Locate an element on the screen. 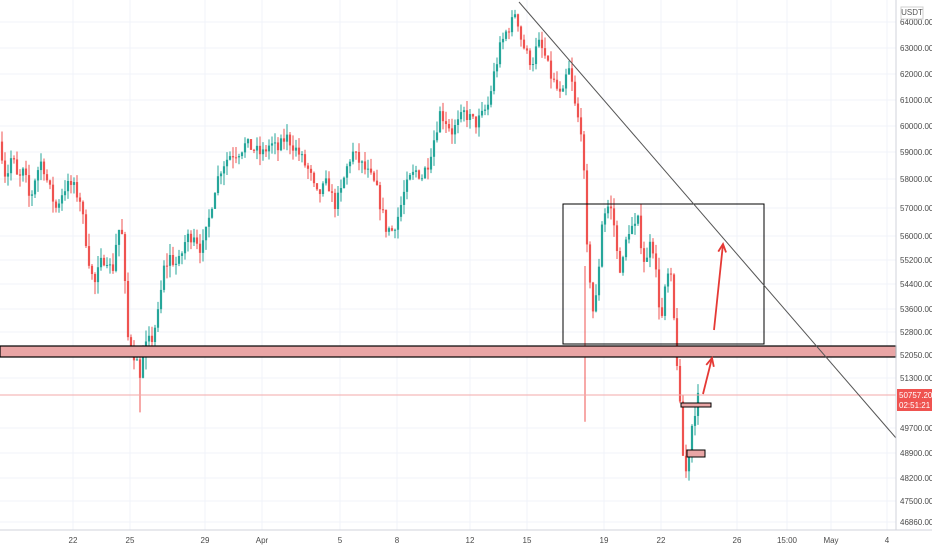 The height and width of the screenshot is (555, 932). time-axis: 22 25 29 Apr 5 8 12 15 19 22 26 15:00 May 4 is located at coordinates (466, 537).